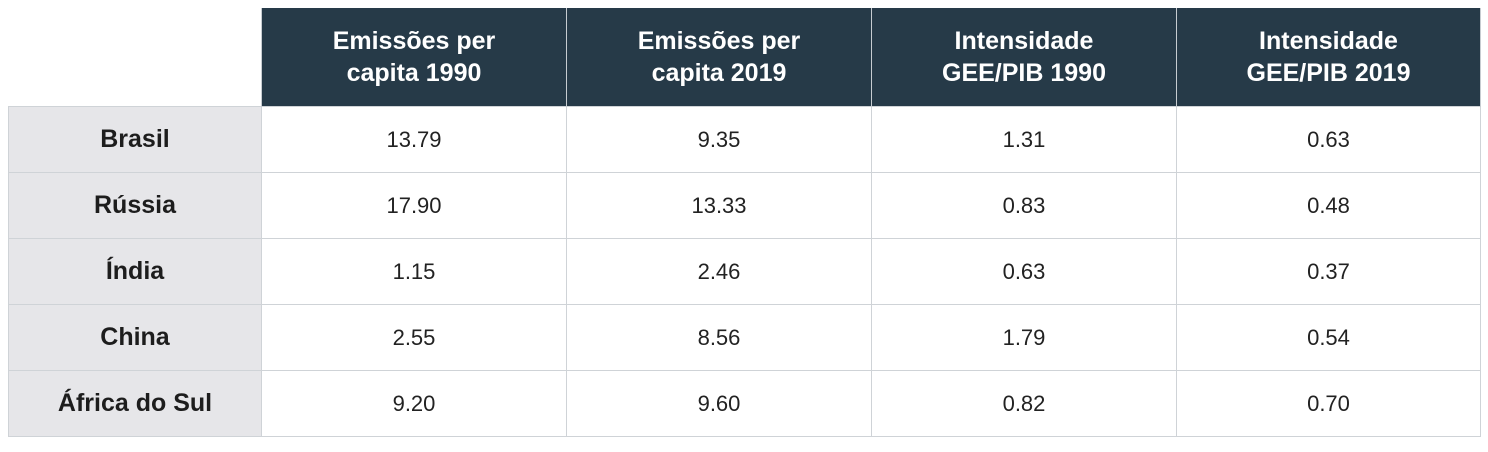  Describe the element at coordinates (719, 139) in the screenshot. I see `table-cell: 9.35` at that location.